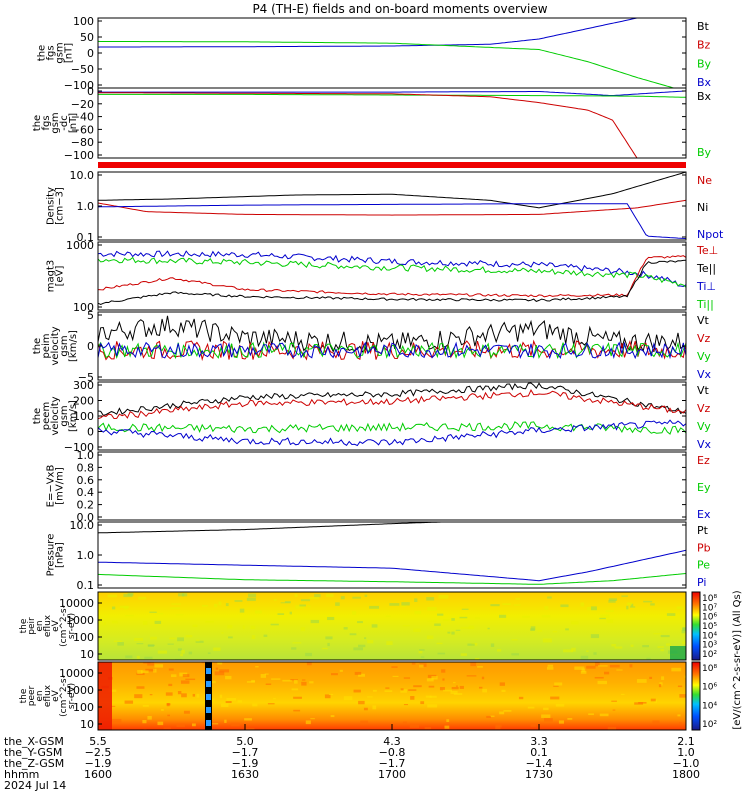  What do you see at coordinates (704, 374) in the screenshot?
I see `legend-Vx: Vx` at bounding box center [704, 374].